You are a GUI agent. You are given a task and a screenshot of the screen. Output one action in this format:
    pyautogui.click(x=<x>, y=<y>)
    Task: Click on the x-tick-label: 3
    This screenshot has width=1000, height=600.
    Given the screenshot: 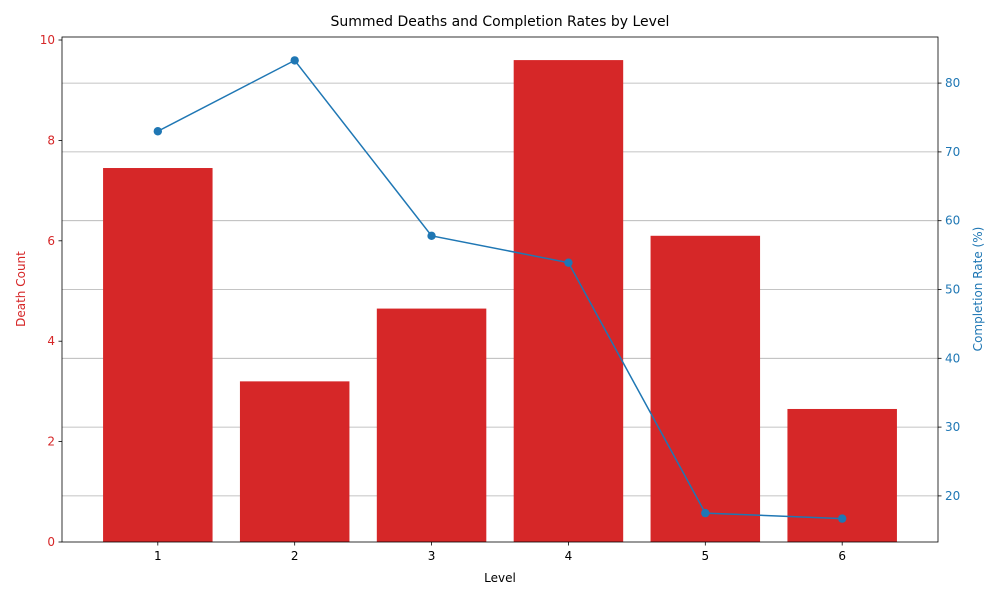 What is the action you would take?
    pyautogui.click(x=432, y=556)
    